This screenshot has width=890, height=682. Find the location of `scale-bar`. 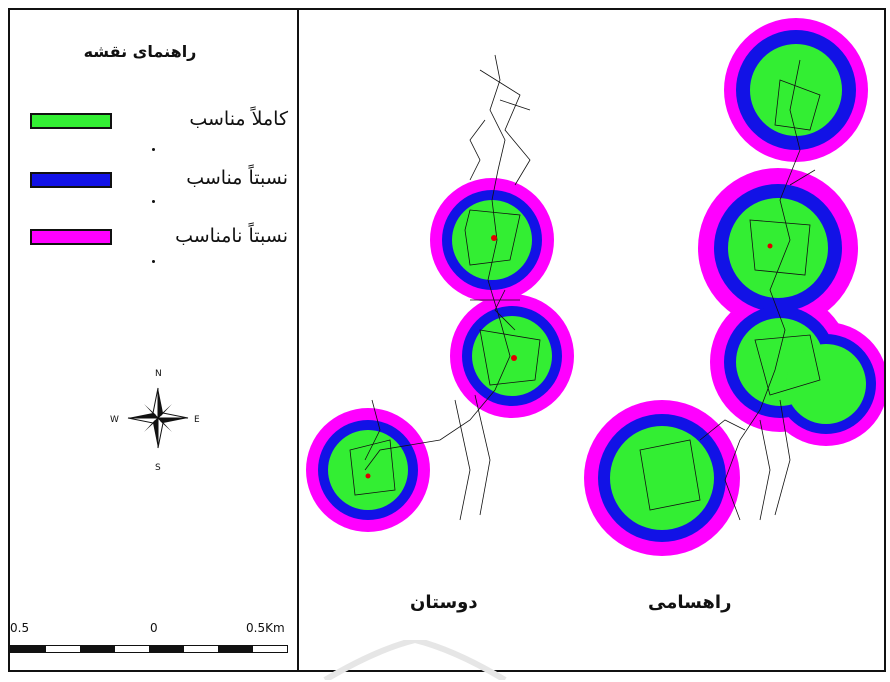

scale-bar is located at coordinates (149, 649).